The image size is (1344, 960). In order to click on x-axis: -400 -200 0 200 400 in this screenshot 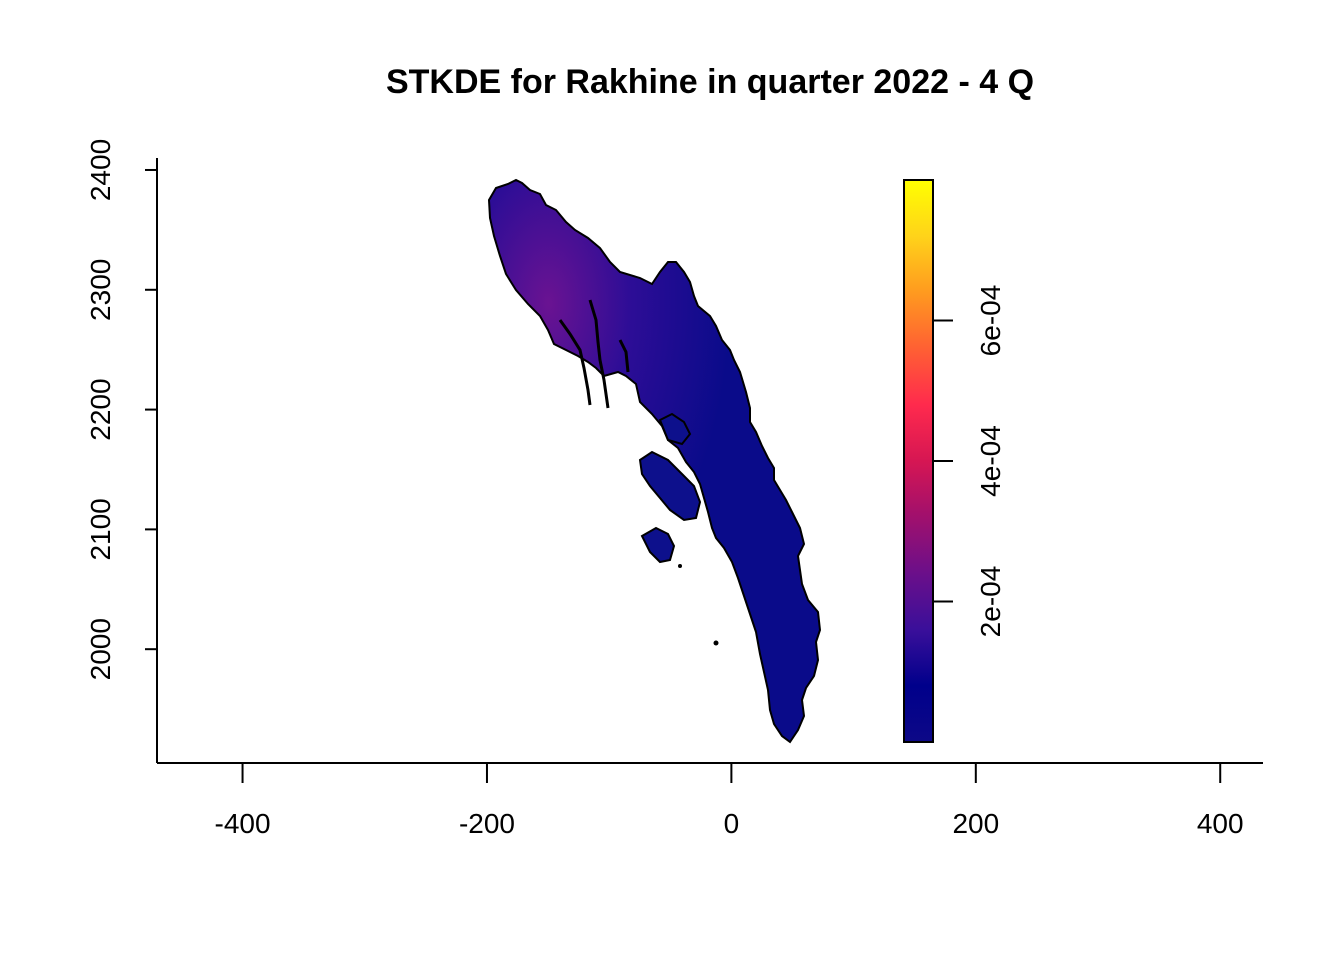, I will do `click(710, 800)`.